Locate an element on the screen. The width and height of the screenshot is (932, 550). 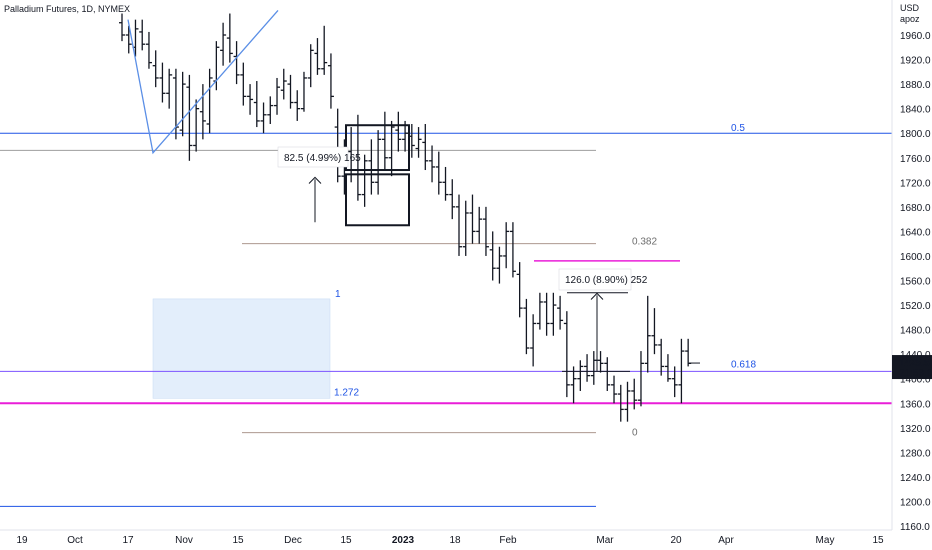
extension-zone is located at coordinates (241, 348).